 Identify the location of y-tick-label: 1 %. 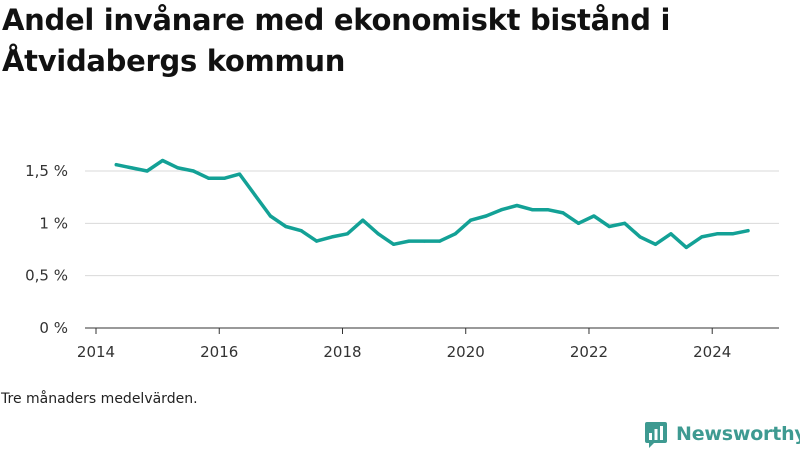
(53, 223).